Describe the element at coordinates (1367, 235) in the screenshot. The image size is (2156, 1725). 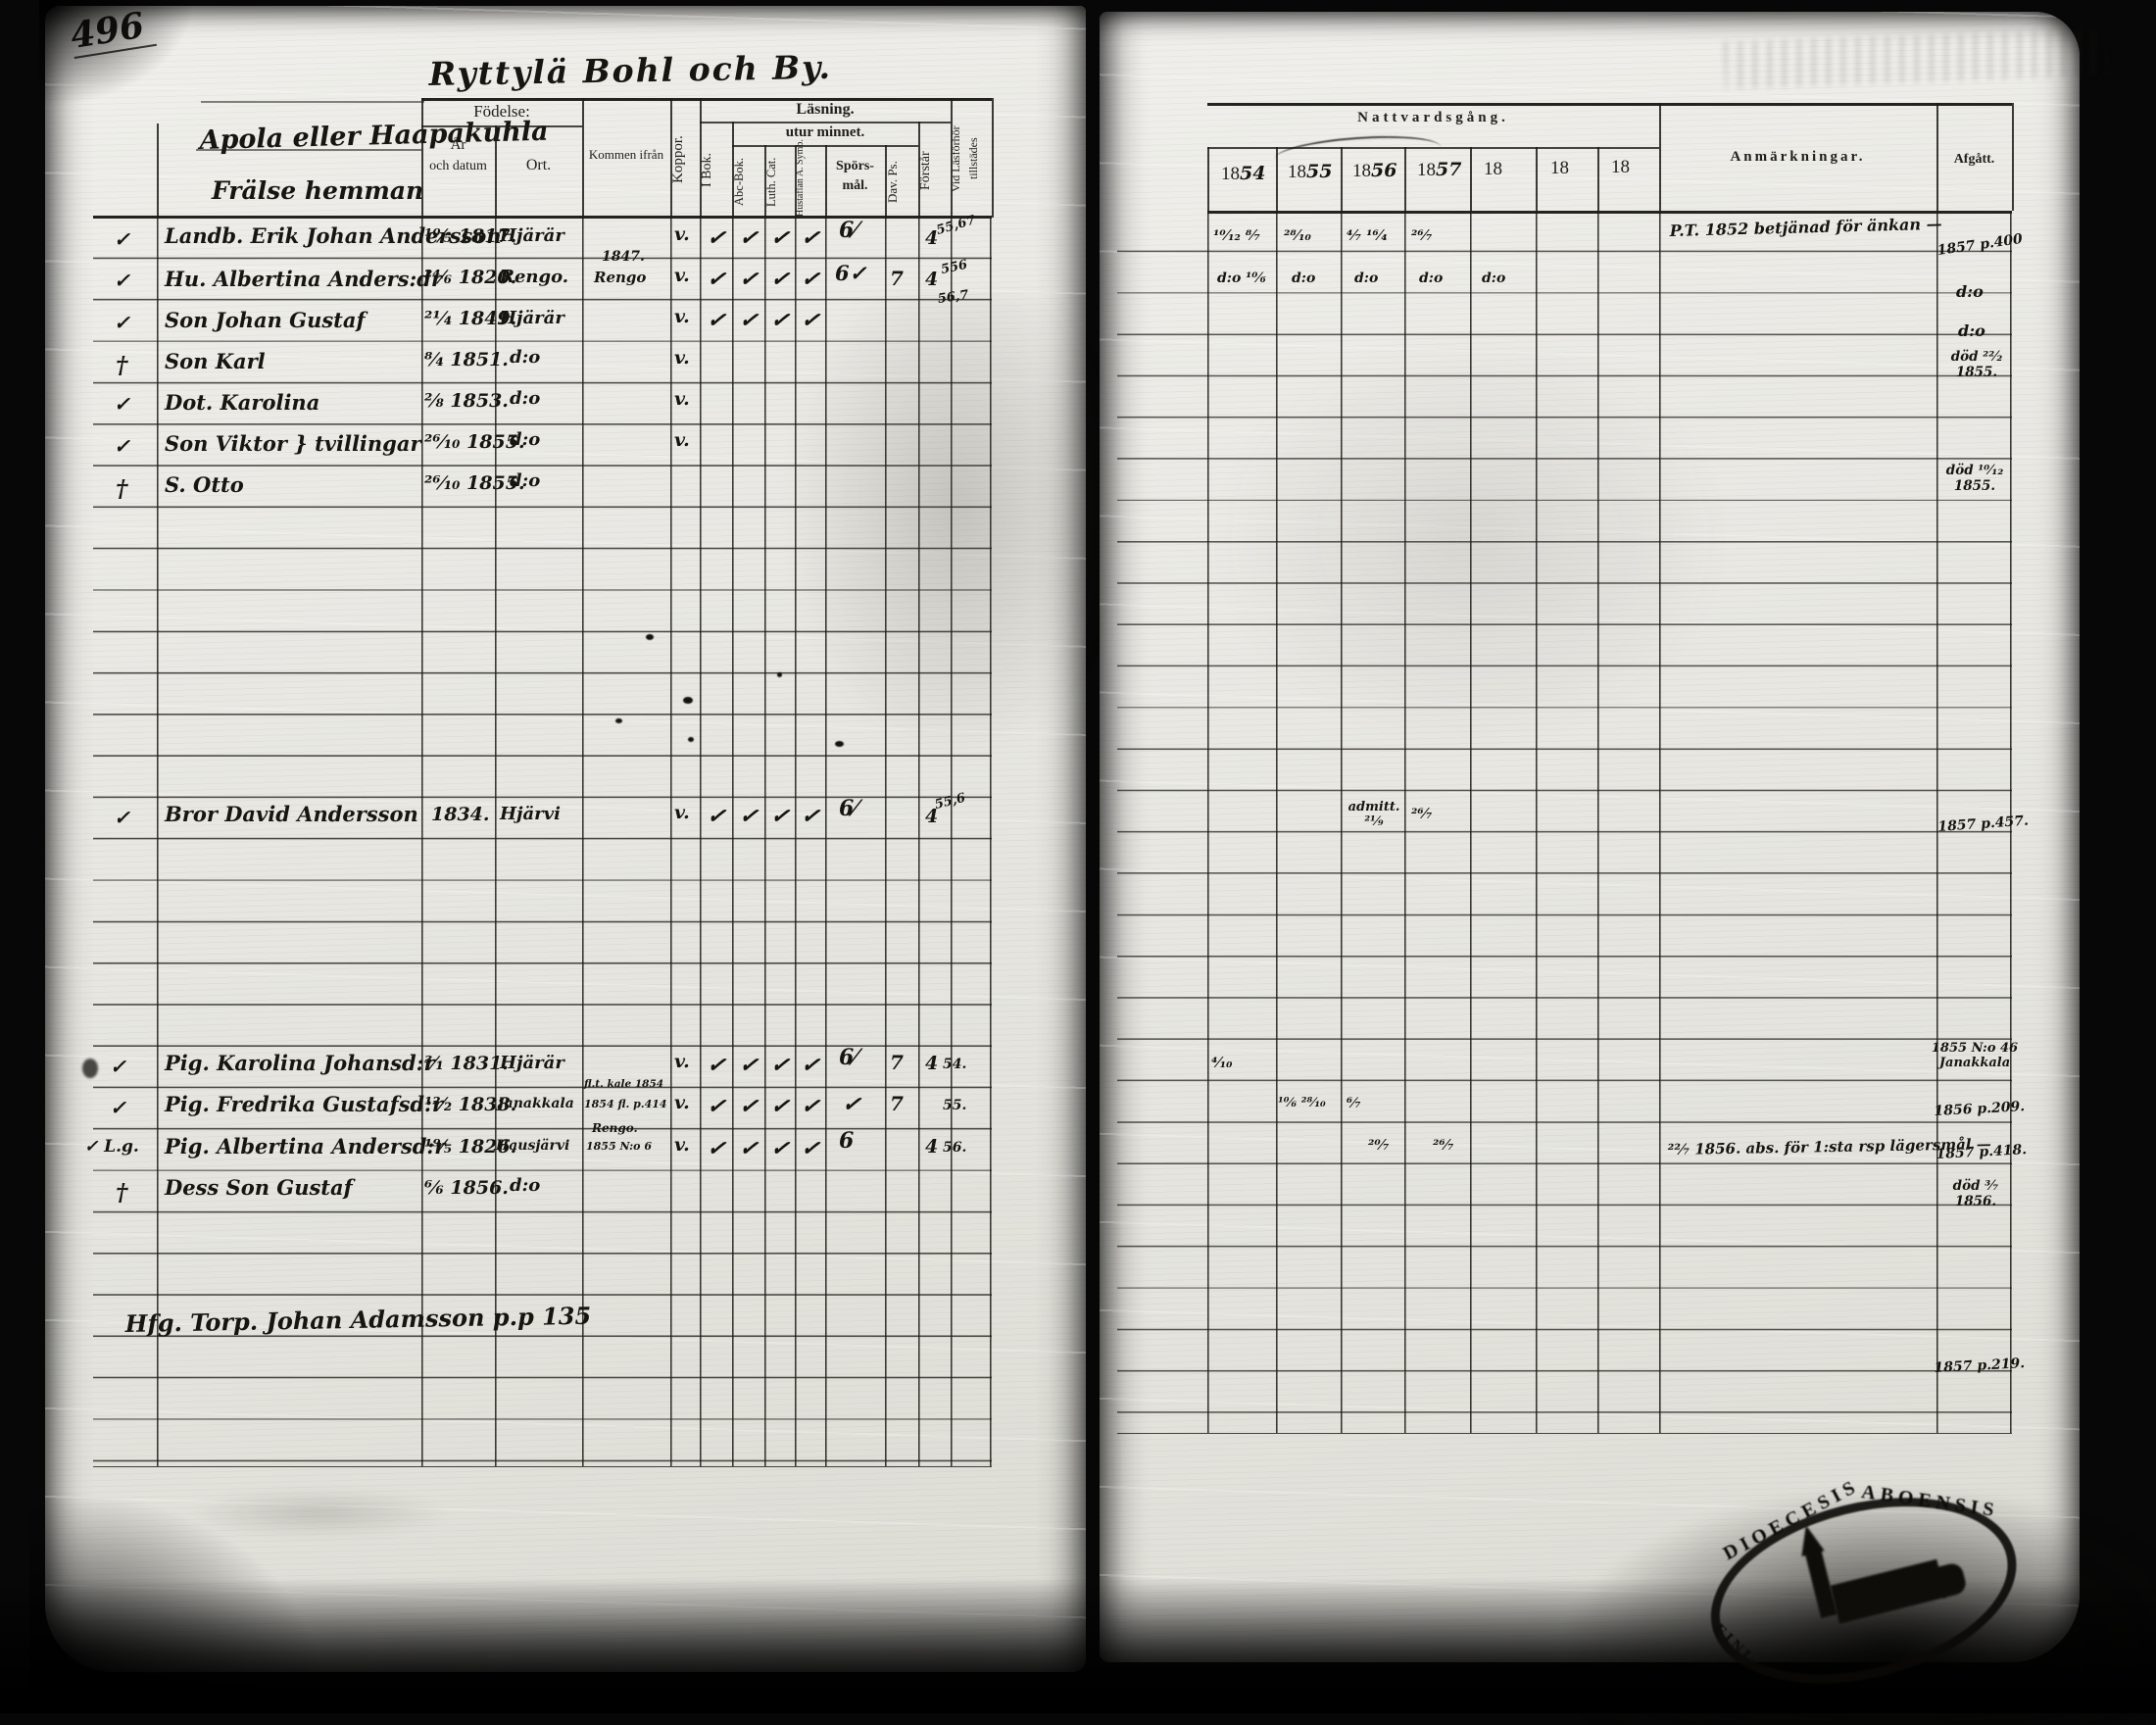
I see `communion-entry: ⁴⁄₇ ¹⁶⁄₄` at that location.